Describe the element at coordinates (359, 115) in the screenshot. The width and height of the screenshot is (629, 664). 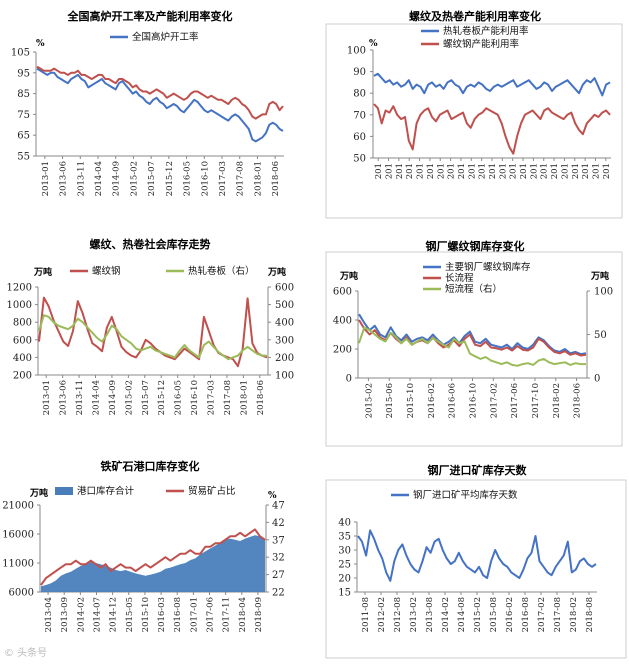
I see `y-tick-label: 70` at that location.